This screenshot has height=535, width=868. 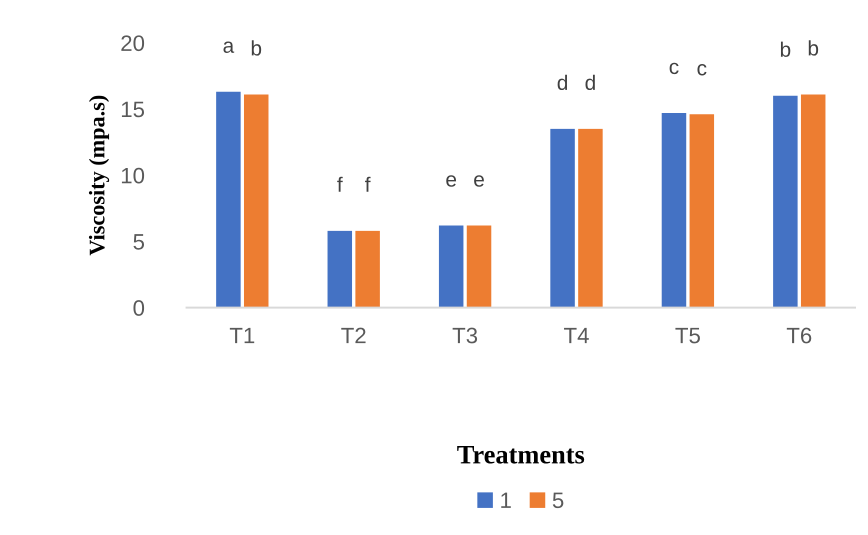 What do you see at coordinates (687, 336) in the screenshot?
I see `x-tick-label: T5` at bounding box center [687, 336].